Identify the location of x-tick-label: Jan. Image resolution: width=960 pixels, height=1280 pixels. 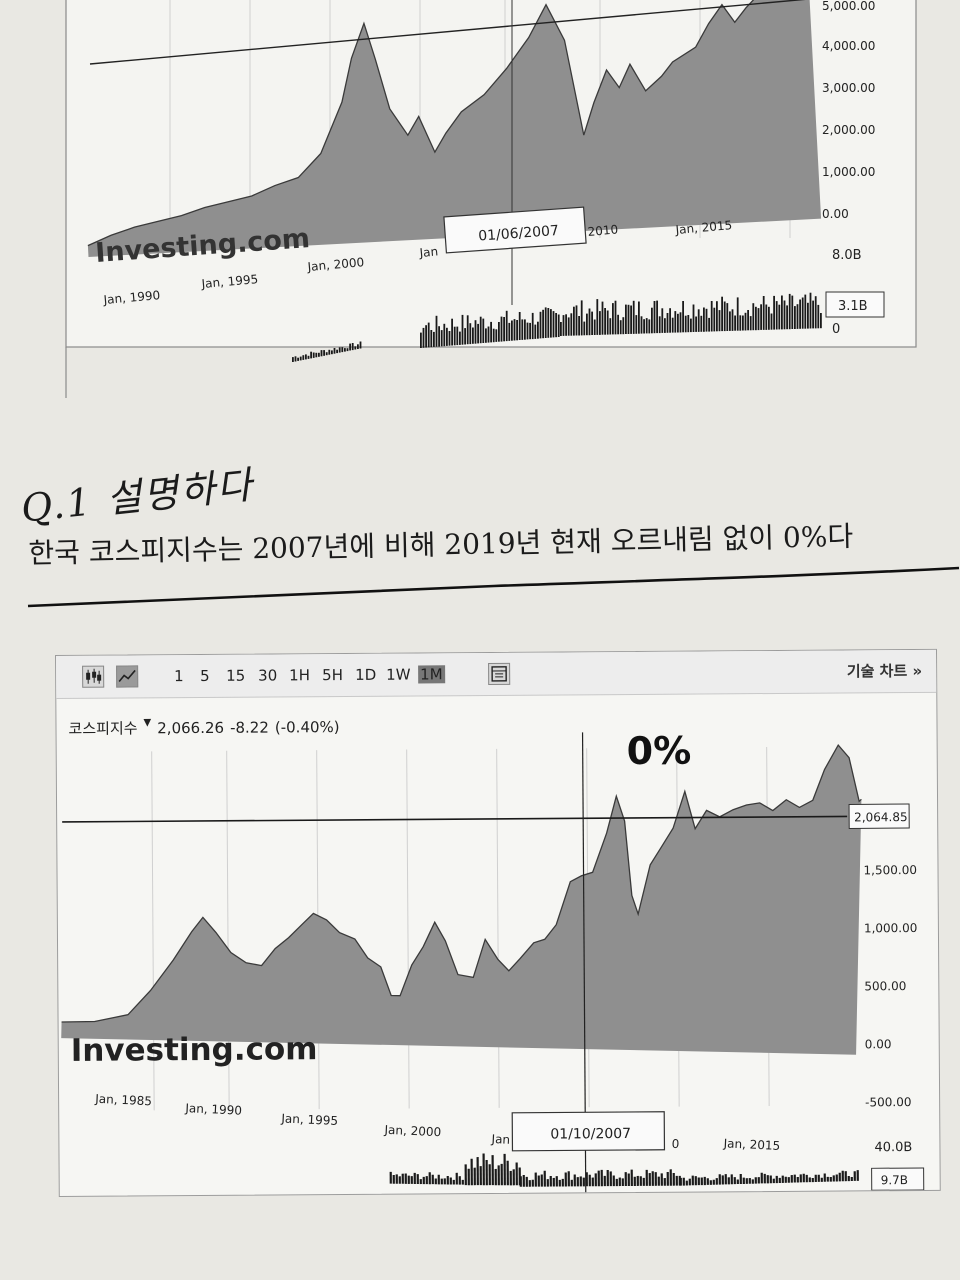
(428, 252).